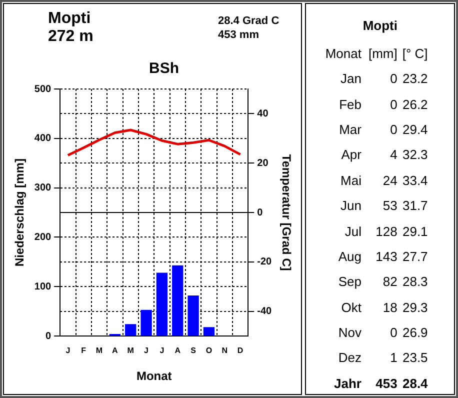  I want to click on category-label: Feb, so click(350, 105).